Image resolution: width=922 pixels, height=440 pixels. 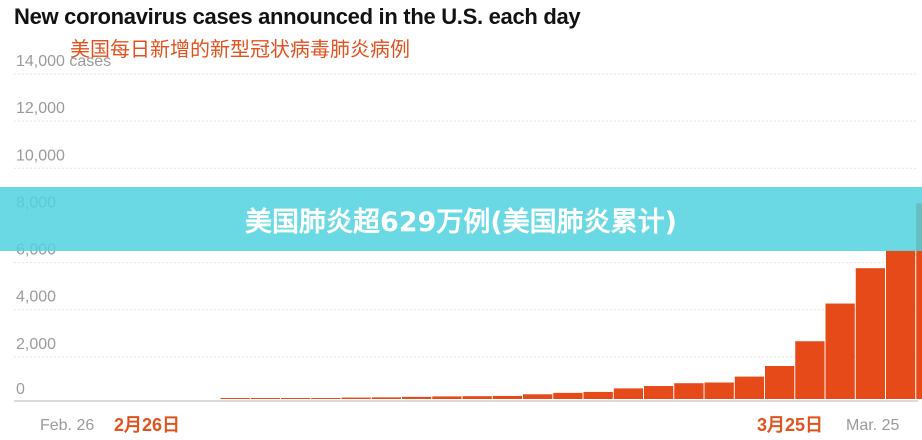 I want to click on y-tick-label: 14,000 cases, so click(x=63, y=61).